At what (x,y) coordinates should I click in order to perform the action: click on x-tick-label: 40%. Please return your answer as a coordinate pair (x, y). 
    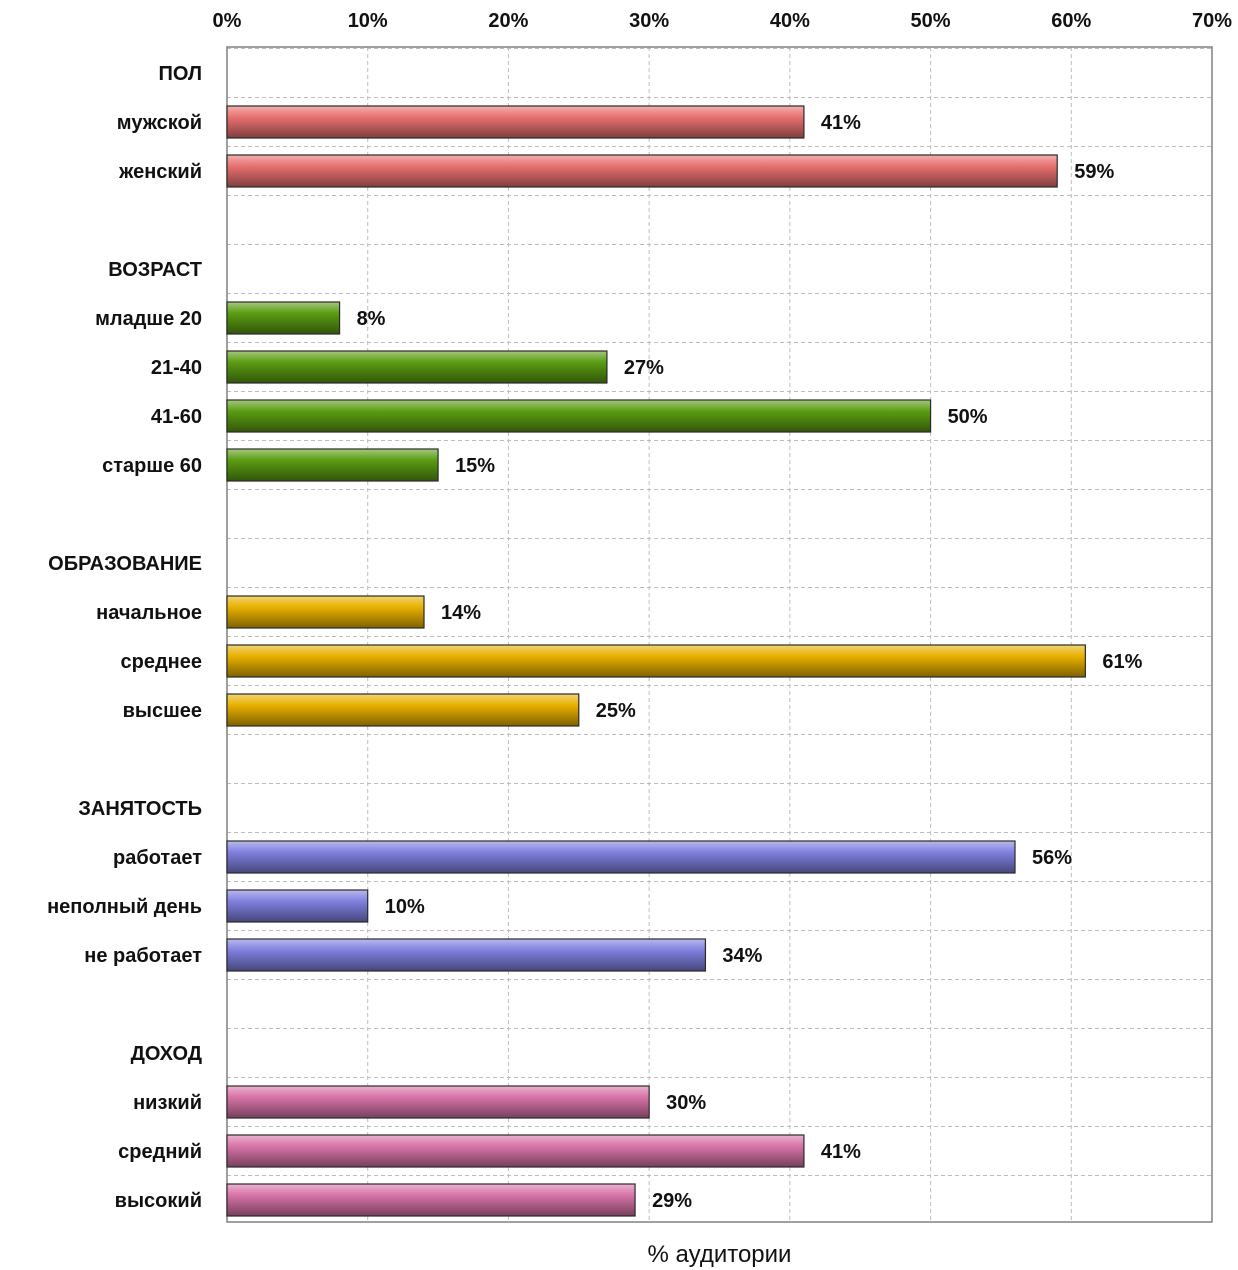
    Looking at the image, I should click on (790, 21).